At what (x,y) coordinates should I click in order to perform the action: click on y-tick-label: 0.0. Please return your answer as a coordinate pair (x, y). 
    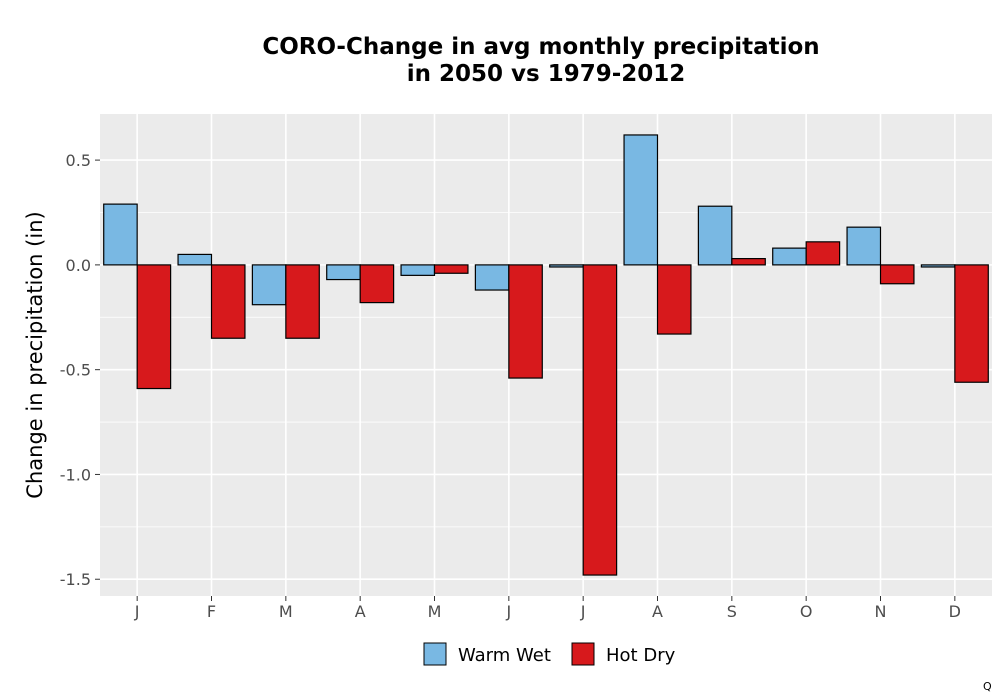
    Looking at the image, I should click on (78, 265).